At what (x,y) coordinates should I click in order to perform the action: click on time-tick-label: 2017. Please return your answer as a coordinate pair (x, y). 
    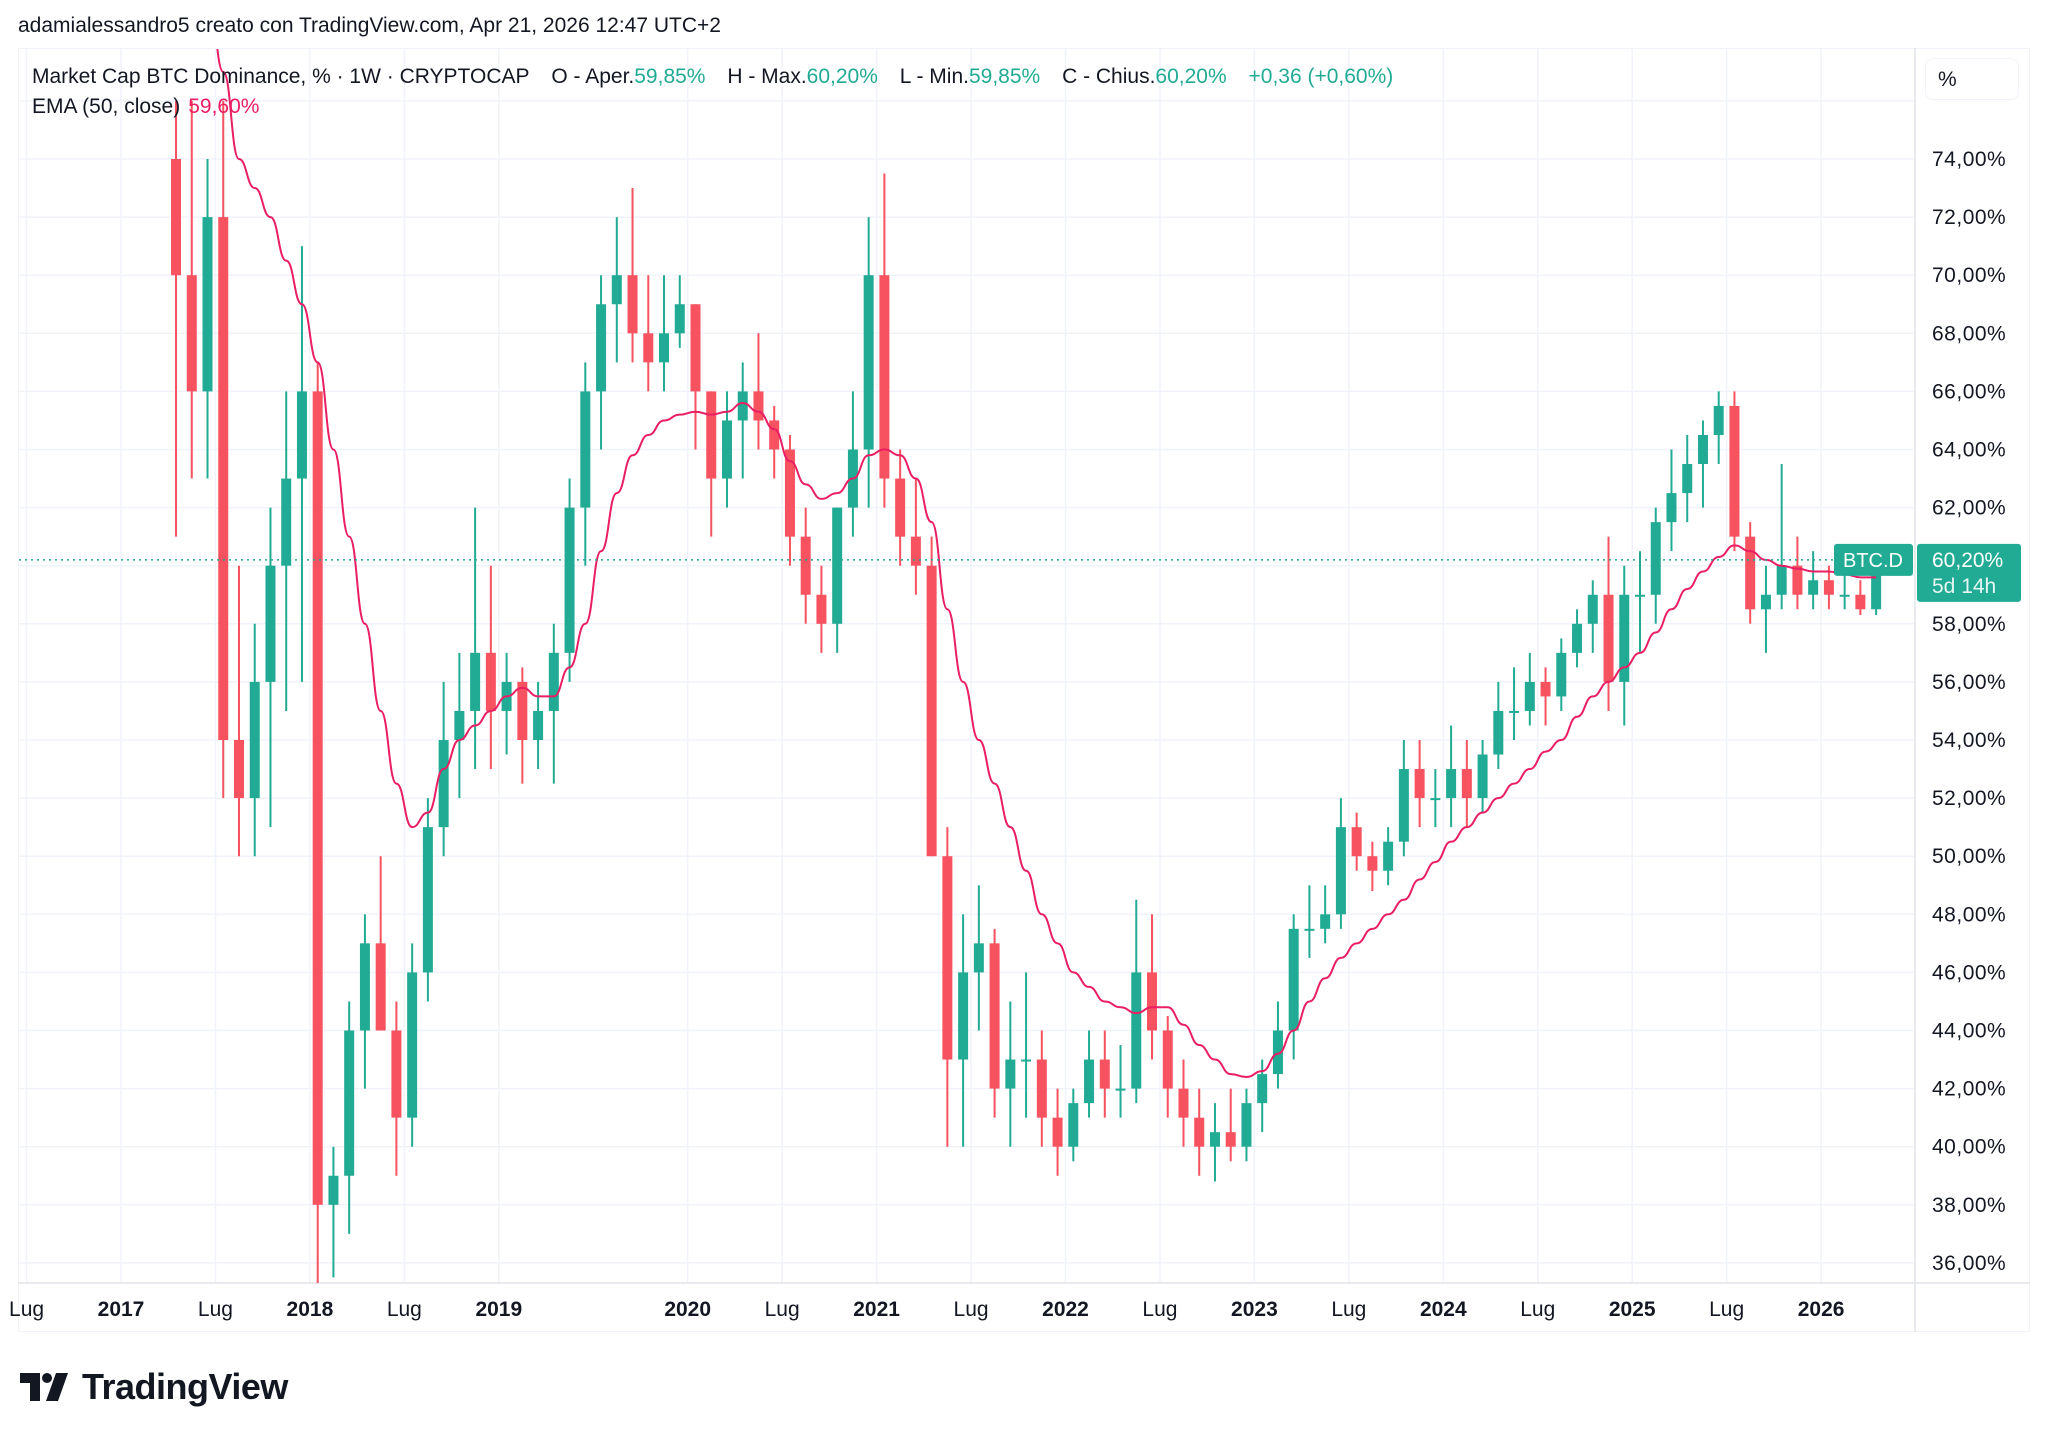
    Looking at the image, I should click on (121, 1309).